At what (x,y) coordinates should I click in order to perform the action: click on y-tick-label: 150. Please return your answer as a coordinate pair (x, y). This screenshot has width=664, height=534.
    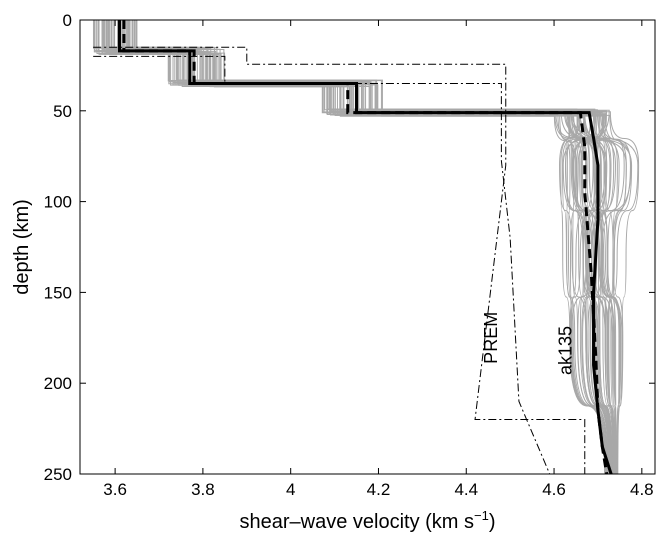
    Looking at the image, I should click on (58, 292).